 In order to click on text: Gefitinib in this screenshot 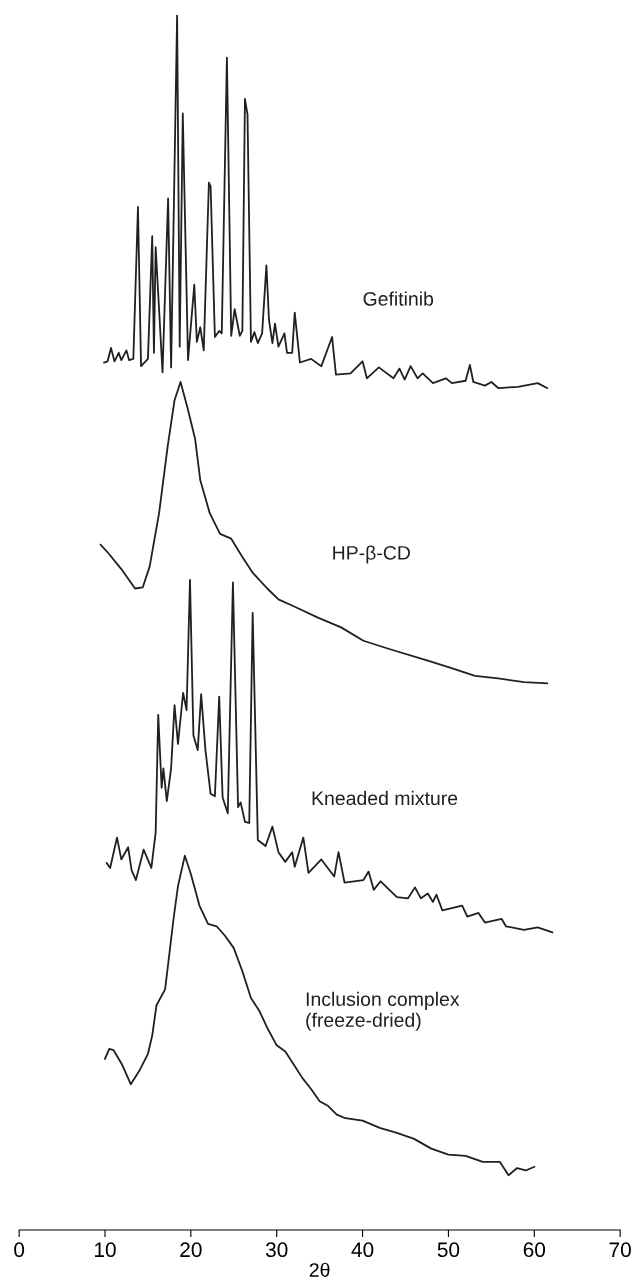, I will do `click(398, 298)`.